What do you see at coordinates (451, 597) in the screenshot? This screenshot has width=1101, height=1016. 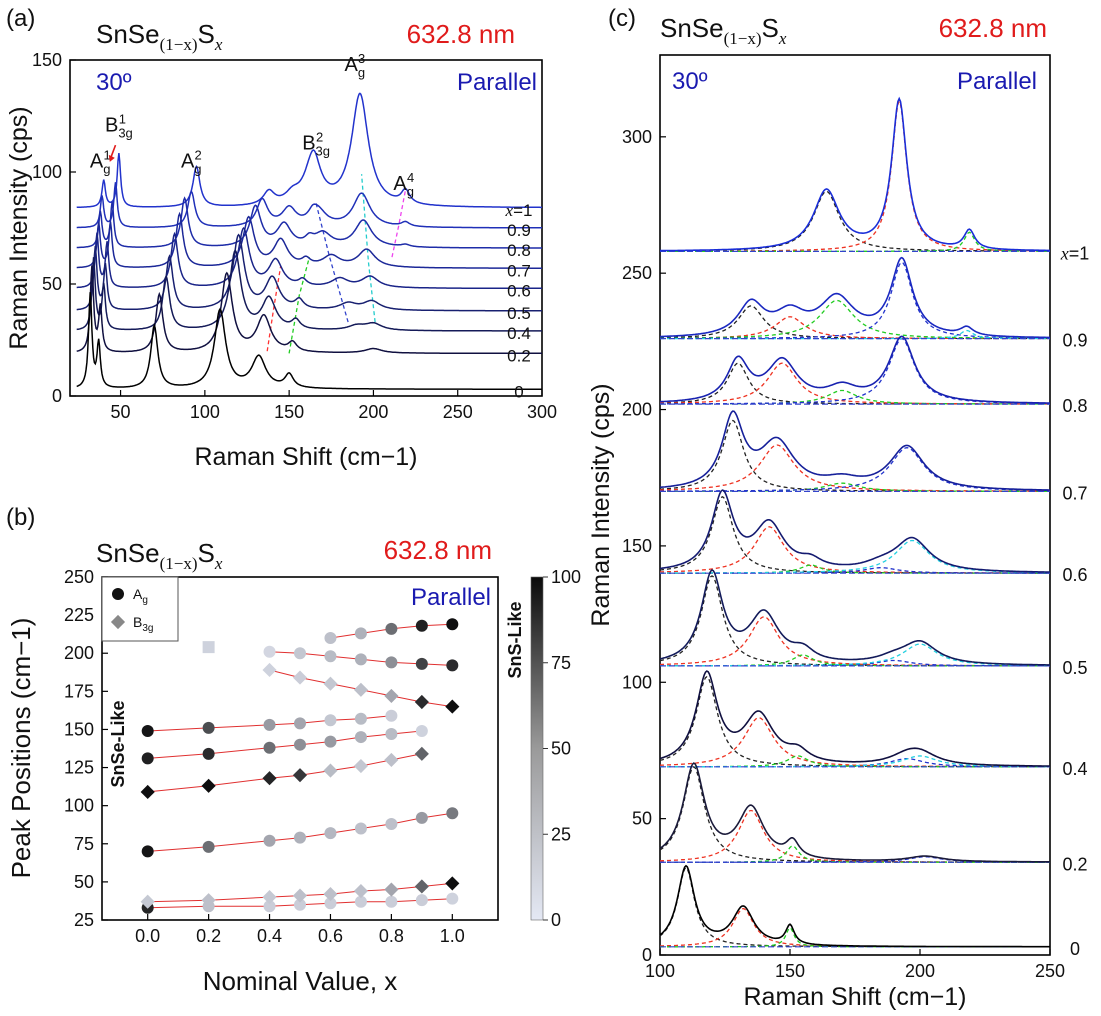 I see `panel-b-polarization: Parallel` at bounding box center [451, 597].